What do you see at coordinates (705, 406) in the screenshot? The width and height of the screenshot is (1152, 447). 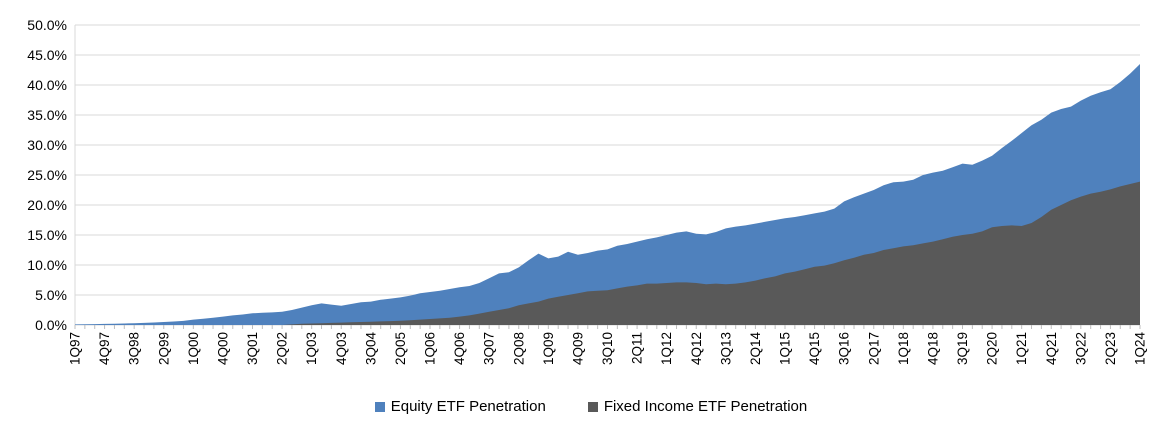 I see `fixed-income-series-label: Fixed Income ETF Penetration` at bounding box center [705, 406].